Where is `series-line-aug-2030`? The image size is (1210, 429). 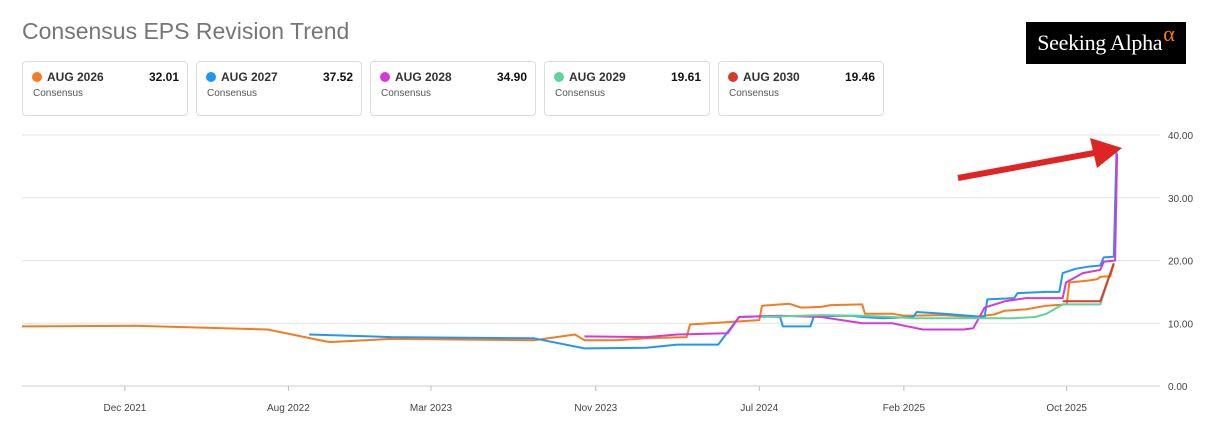 series-line-aug-2030 is located at coordinates (1088, 283).